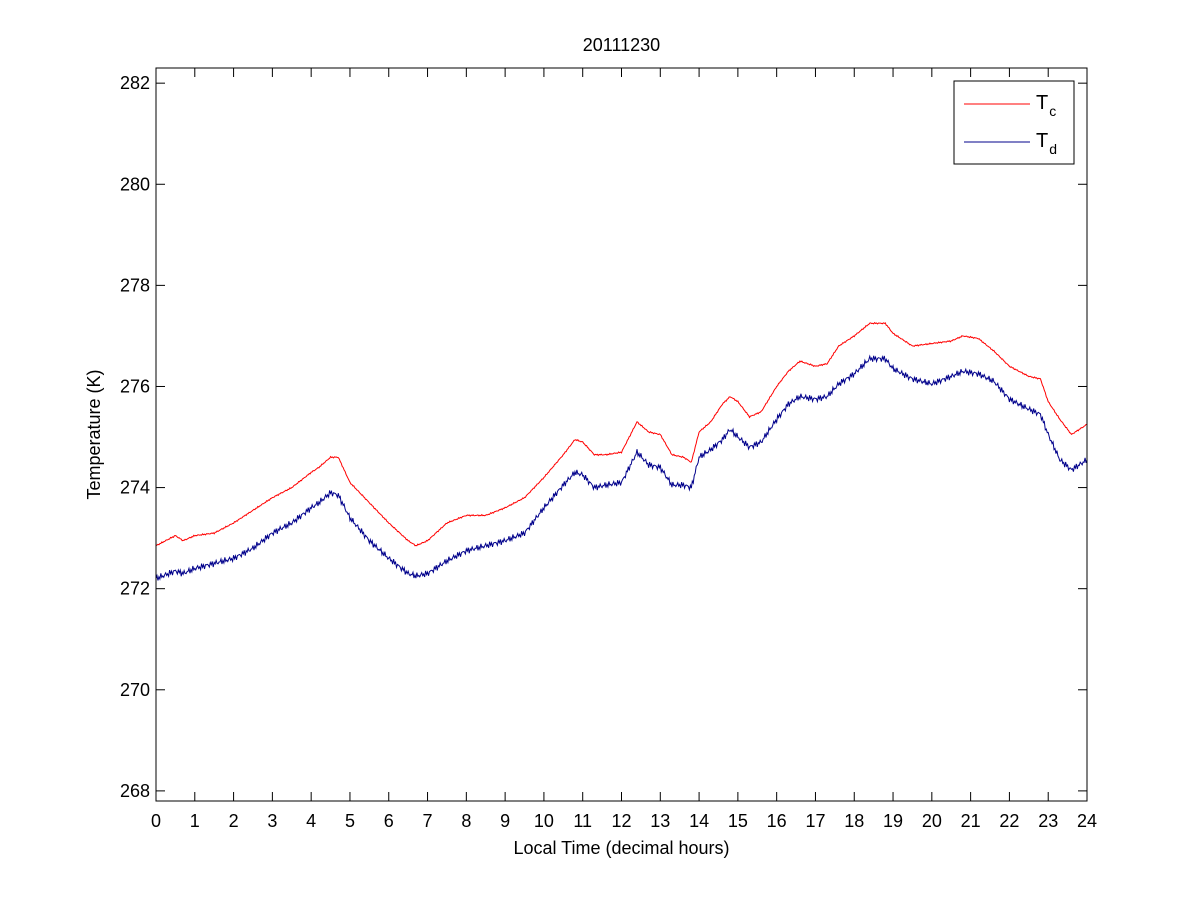 This screenshot has height=900, width=1201. I want to click on x-tick-label: 18, so click(854, 821).